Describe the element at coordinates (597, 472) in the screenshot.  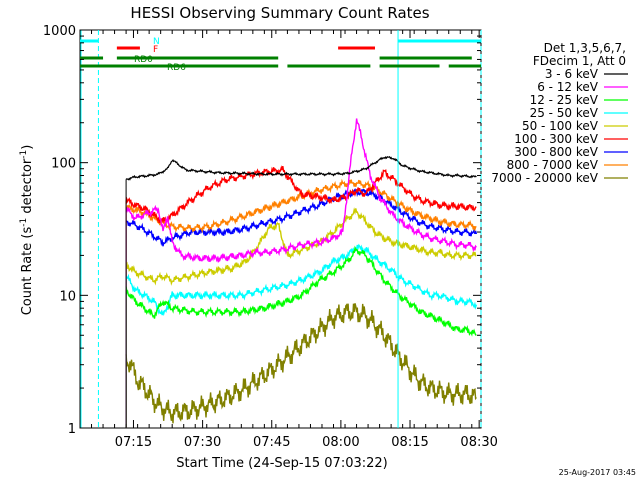
I see `timestamp: 25-Aug-2017 03:45` at that location.